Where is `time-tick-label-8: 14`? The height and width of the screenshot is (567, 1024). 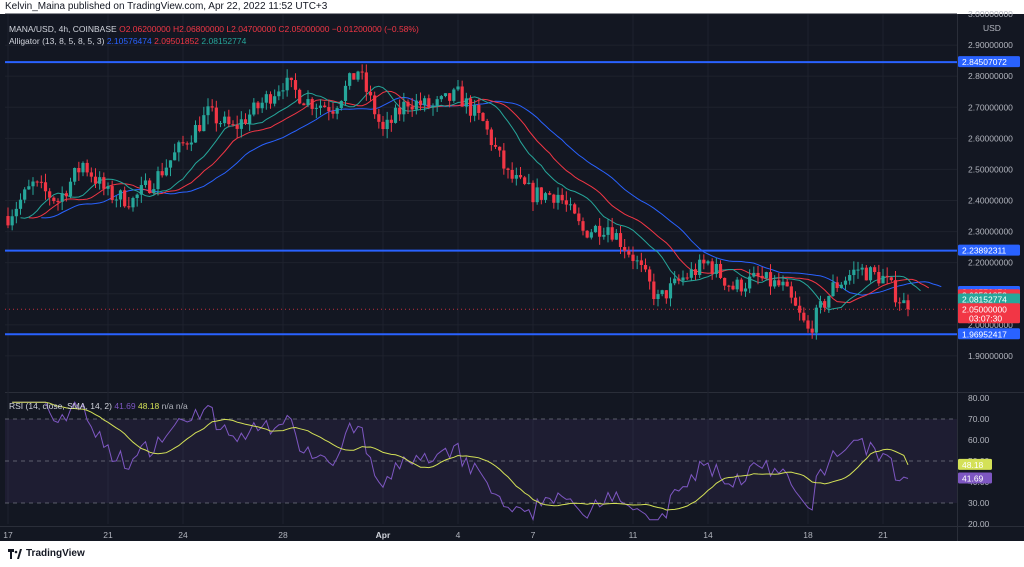
time-tick-label-8: 14 is located at coordinates (708, 535).